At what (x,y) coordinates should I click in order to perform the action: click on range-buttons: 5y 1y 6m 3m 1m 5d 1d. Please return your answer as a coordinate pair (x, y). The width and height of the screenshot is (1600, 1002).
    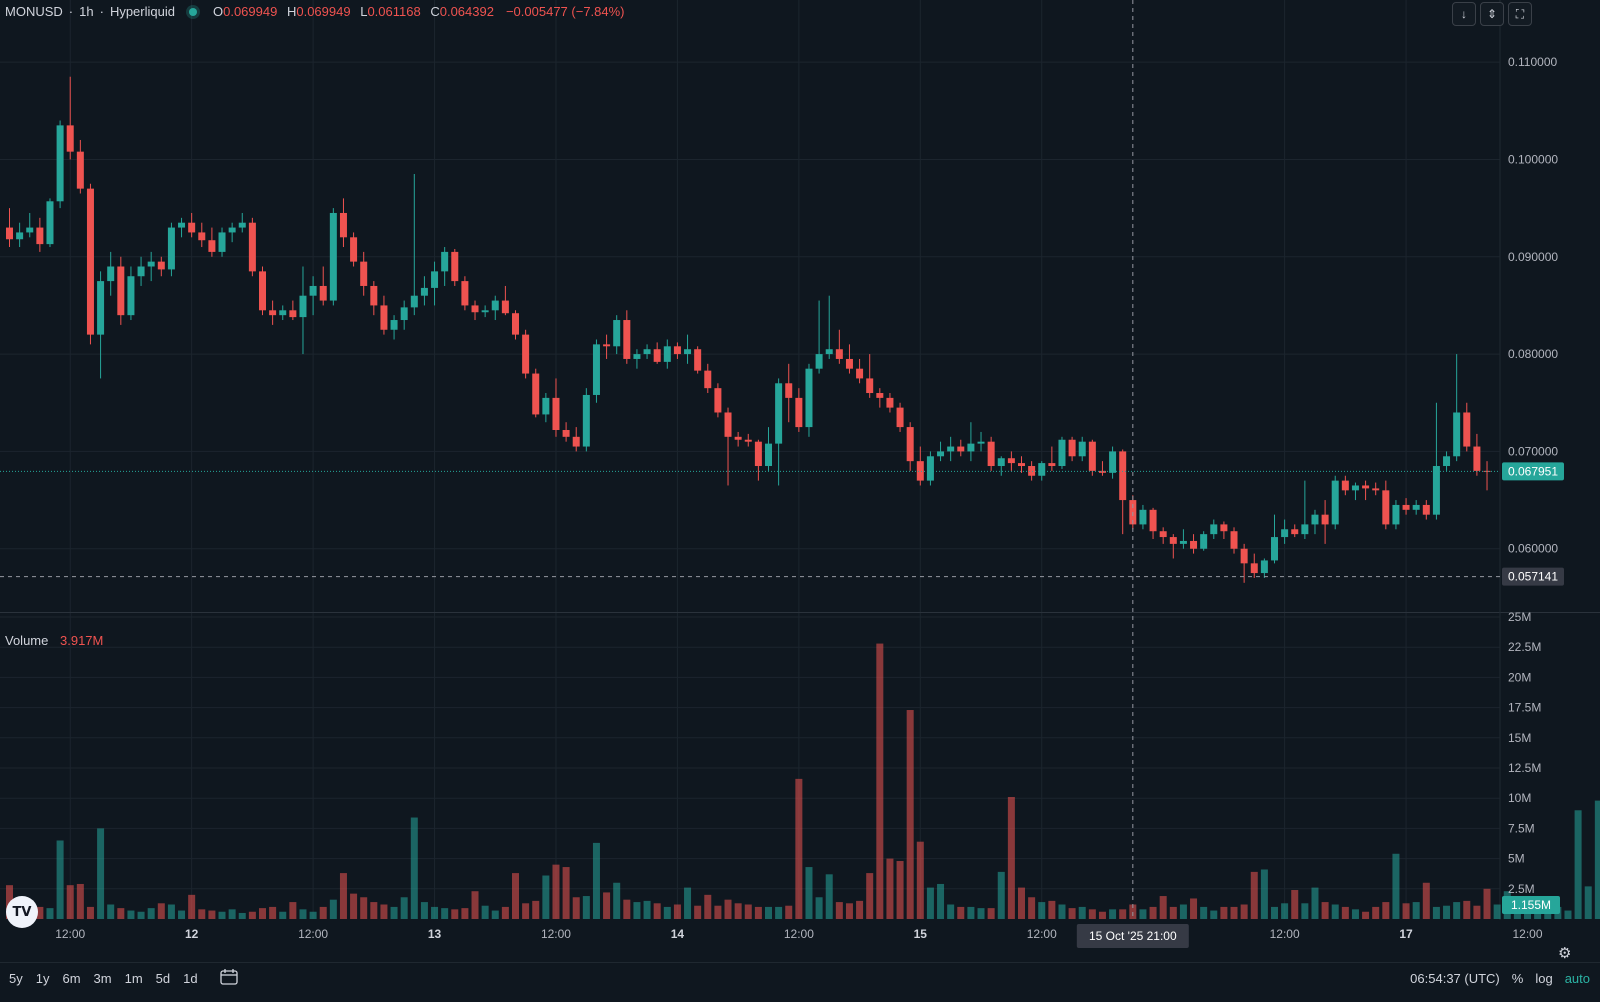
    Looking at the image, I should click on (103, 978).